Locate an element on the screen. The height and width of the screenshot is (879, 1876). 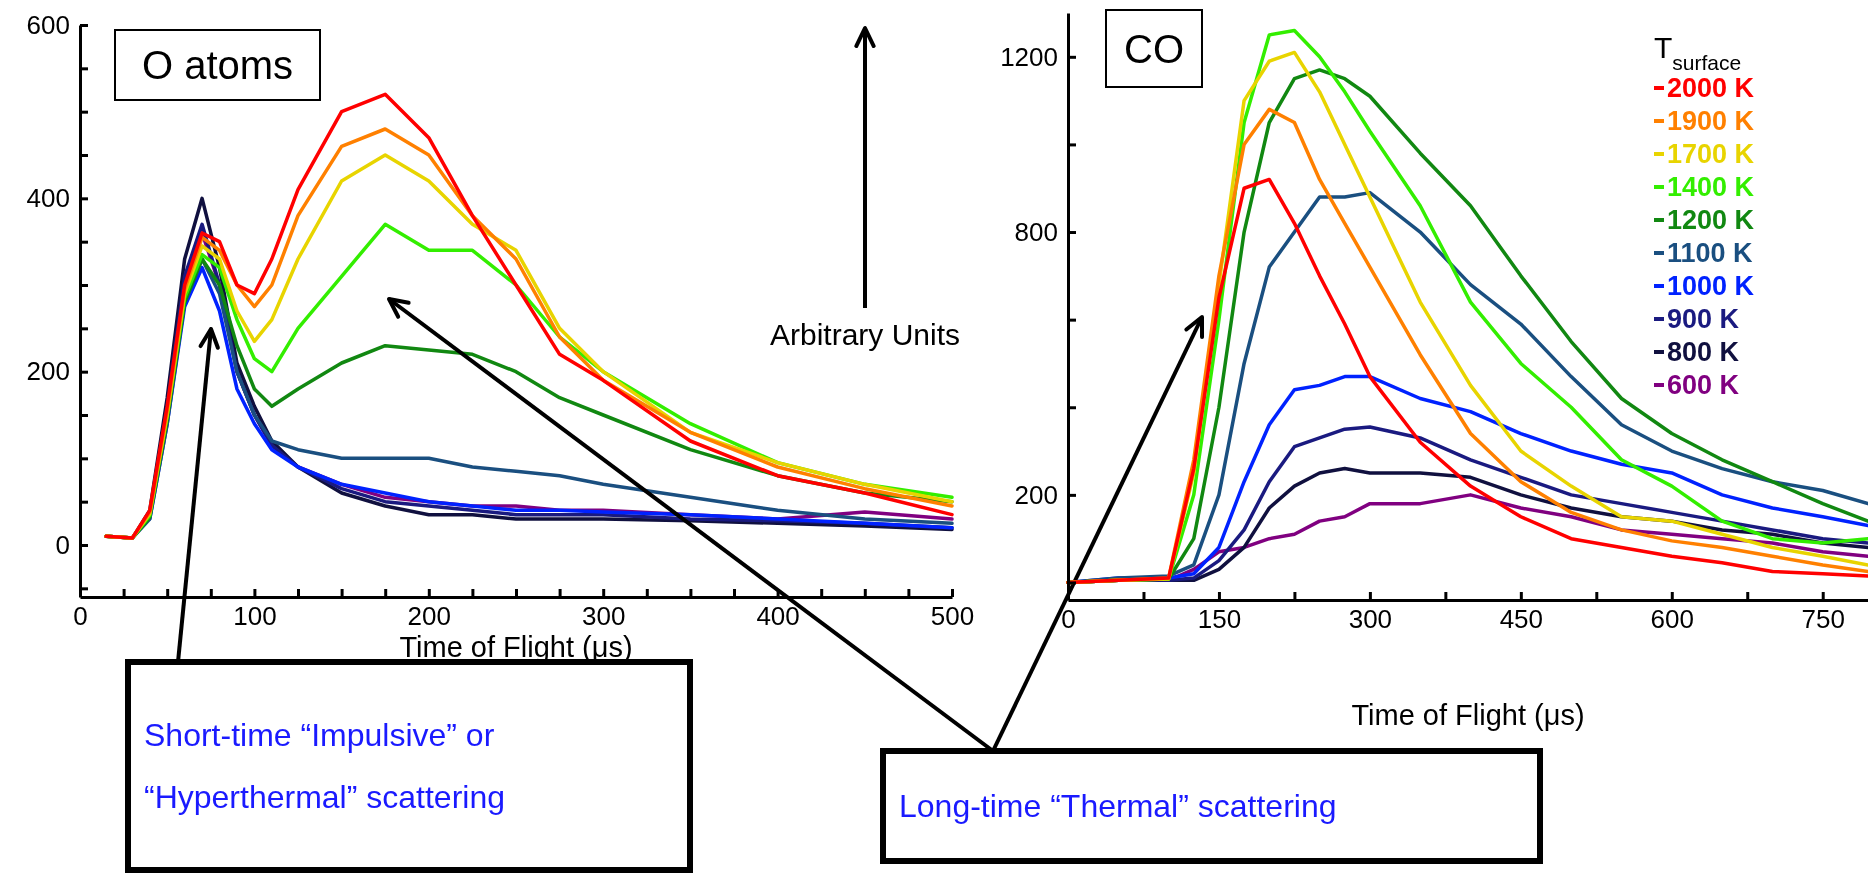
legend-label: 900 K is located at coordinates (1703, 319).